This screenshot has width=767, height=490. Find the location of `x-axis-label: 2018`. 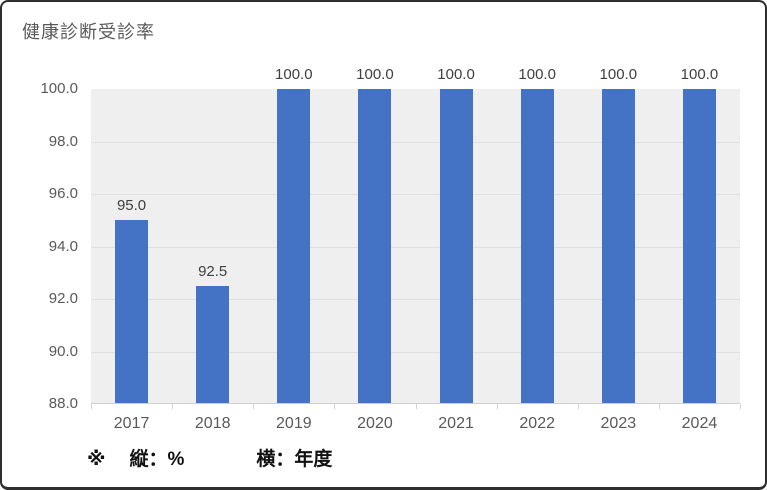

x-axis-label: 2018 is located at coordinates (212, 423).